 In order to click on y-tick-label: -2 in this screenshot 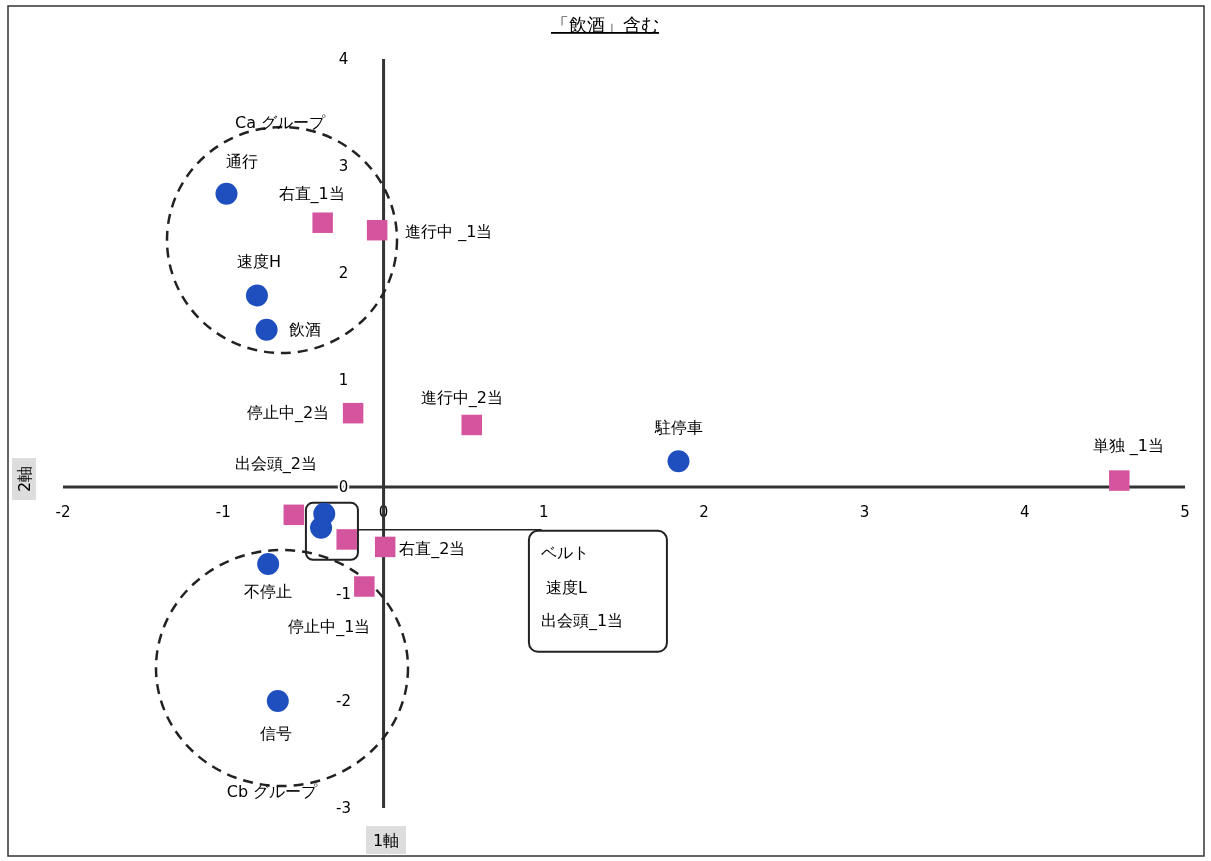, I will do `click(344, 701)`.